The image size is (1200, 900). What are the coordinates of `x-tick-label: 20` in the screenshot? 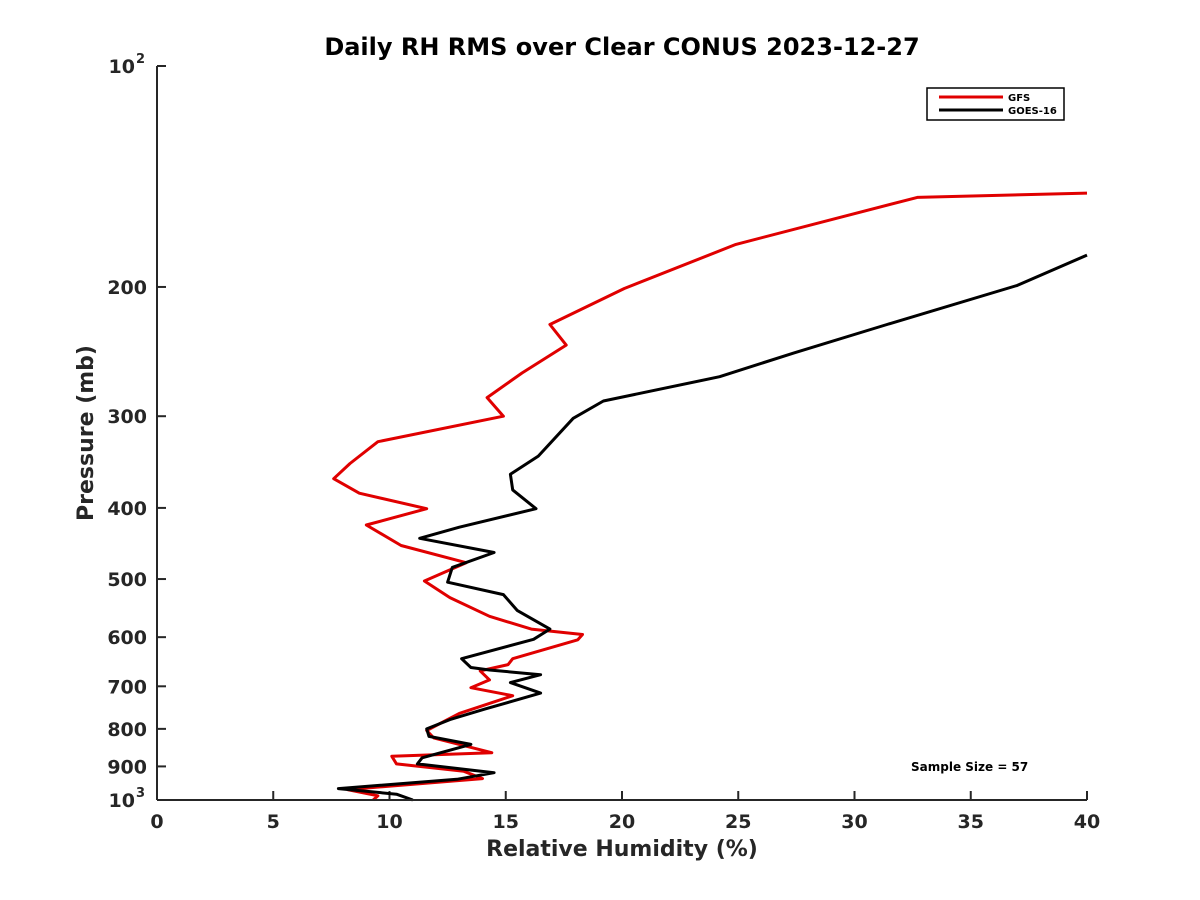 It's located at (622, 822).